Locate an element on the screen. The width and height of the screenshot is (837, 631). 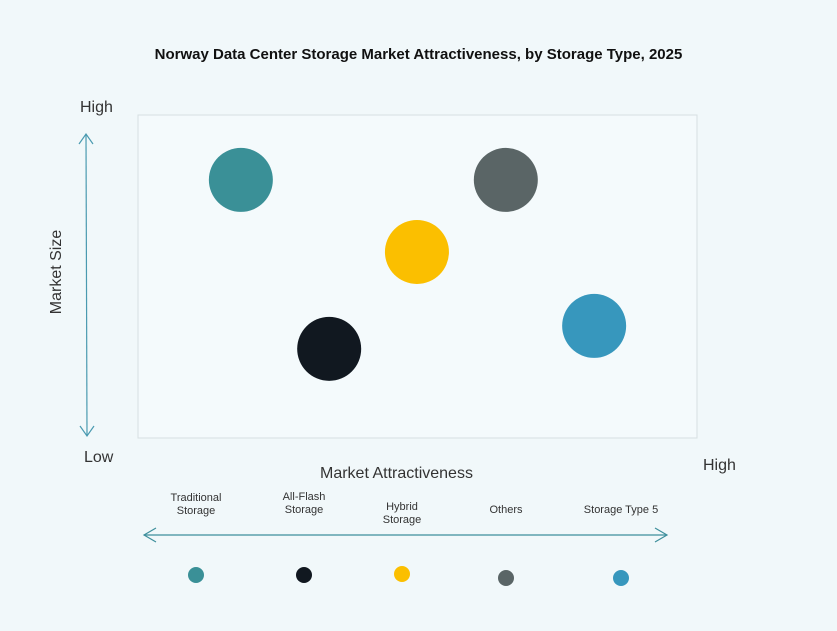
legend-label-others: Others is located at coordinates (506, 510).